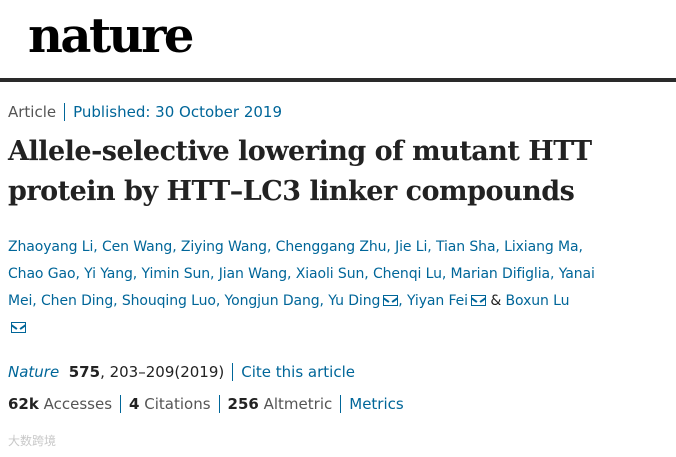 The width and height of the screenshot is (676, 457). Describe the element at coordinates (78, 404) in the screenshot. I see `accesses-label: Accesses` at that location.